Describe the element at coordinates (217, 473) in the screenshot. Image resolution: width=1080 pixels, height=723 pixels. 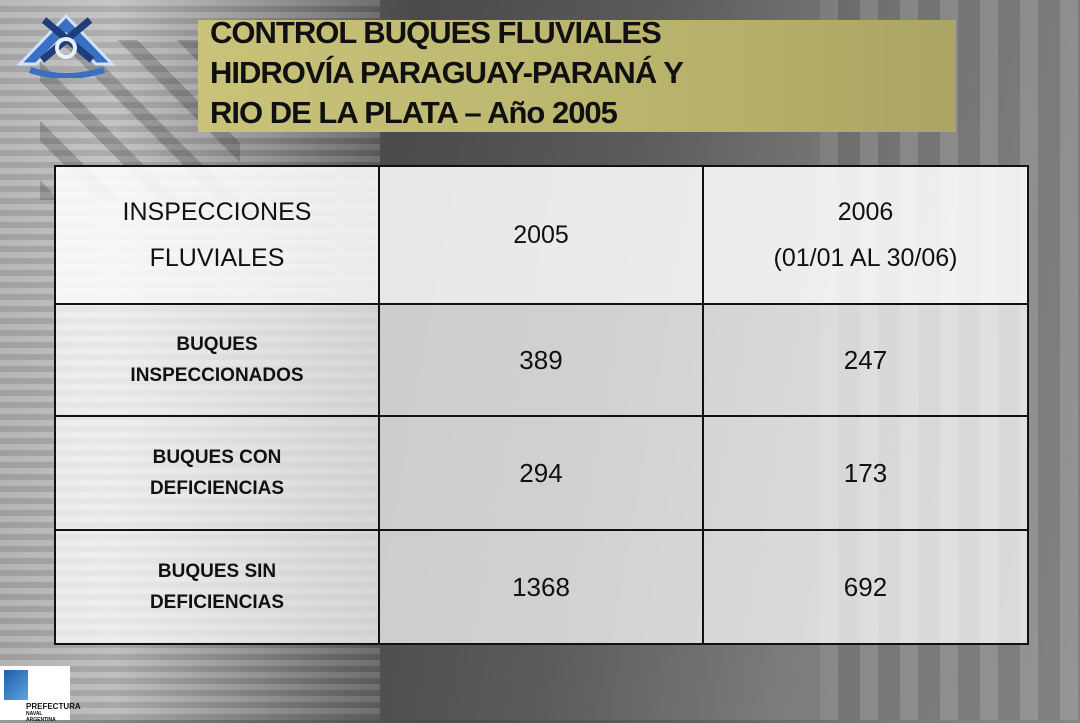
I see `row-label: BUQUES CON DEFICIENCIAS` at that location.